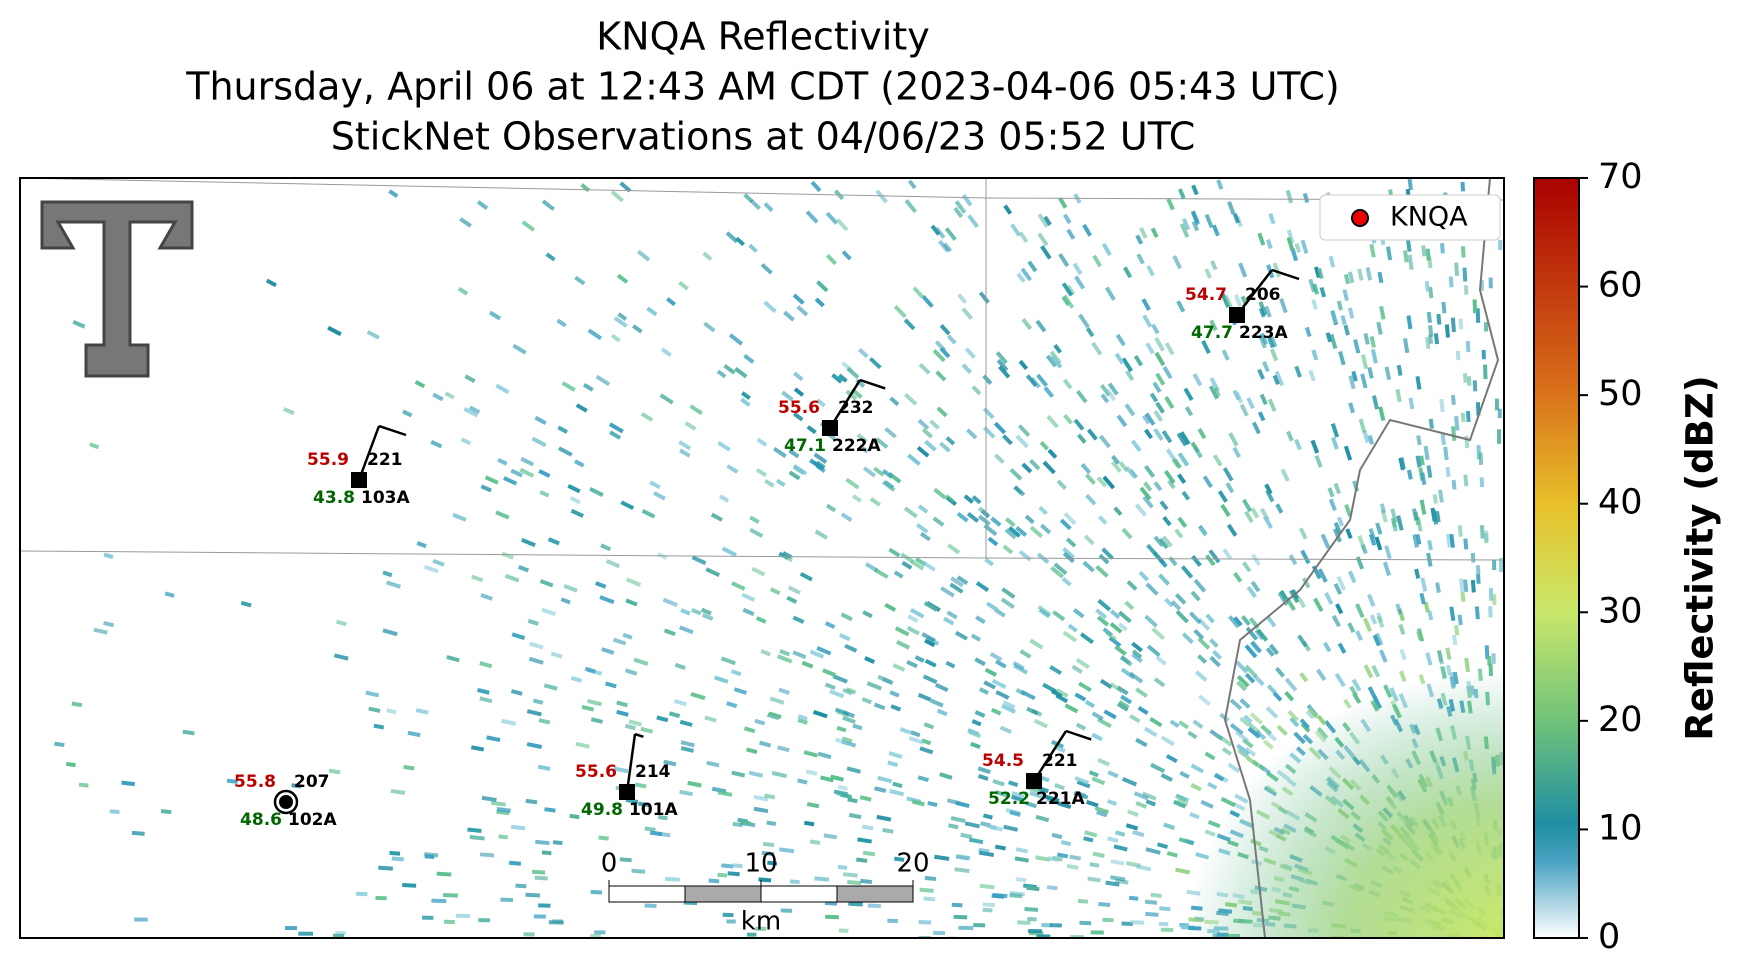 This screenshot has height=979, width=1738. I want to click on colorbar-tick-label: 20, so click(1620, 720).